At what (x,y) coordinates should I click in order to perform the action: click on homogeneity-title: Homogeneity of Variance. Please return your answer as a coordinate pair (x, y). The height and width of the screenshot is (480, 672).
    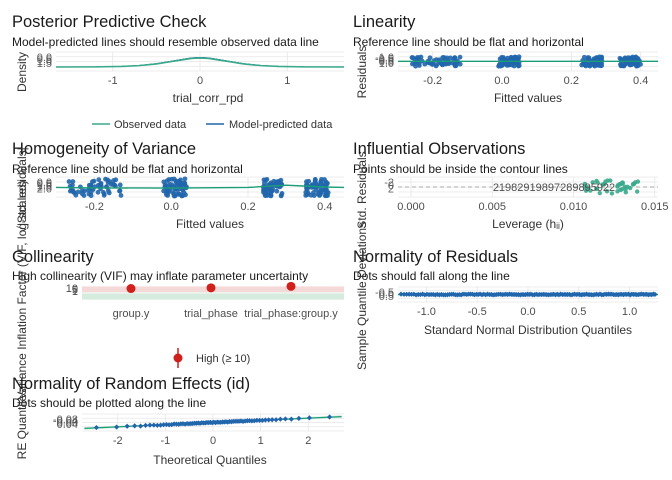
    Looking at the image, I should click on (104, 149).